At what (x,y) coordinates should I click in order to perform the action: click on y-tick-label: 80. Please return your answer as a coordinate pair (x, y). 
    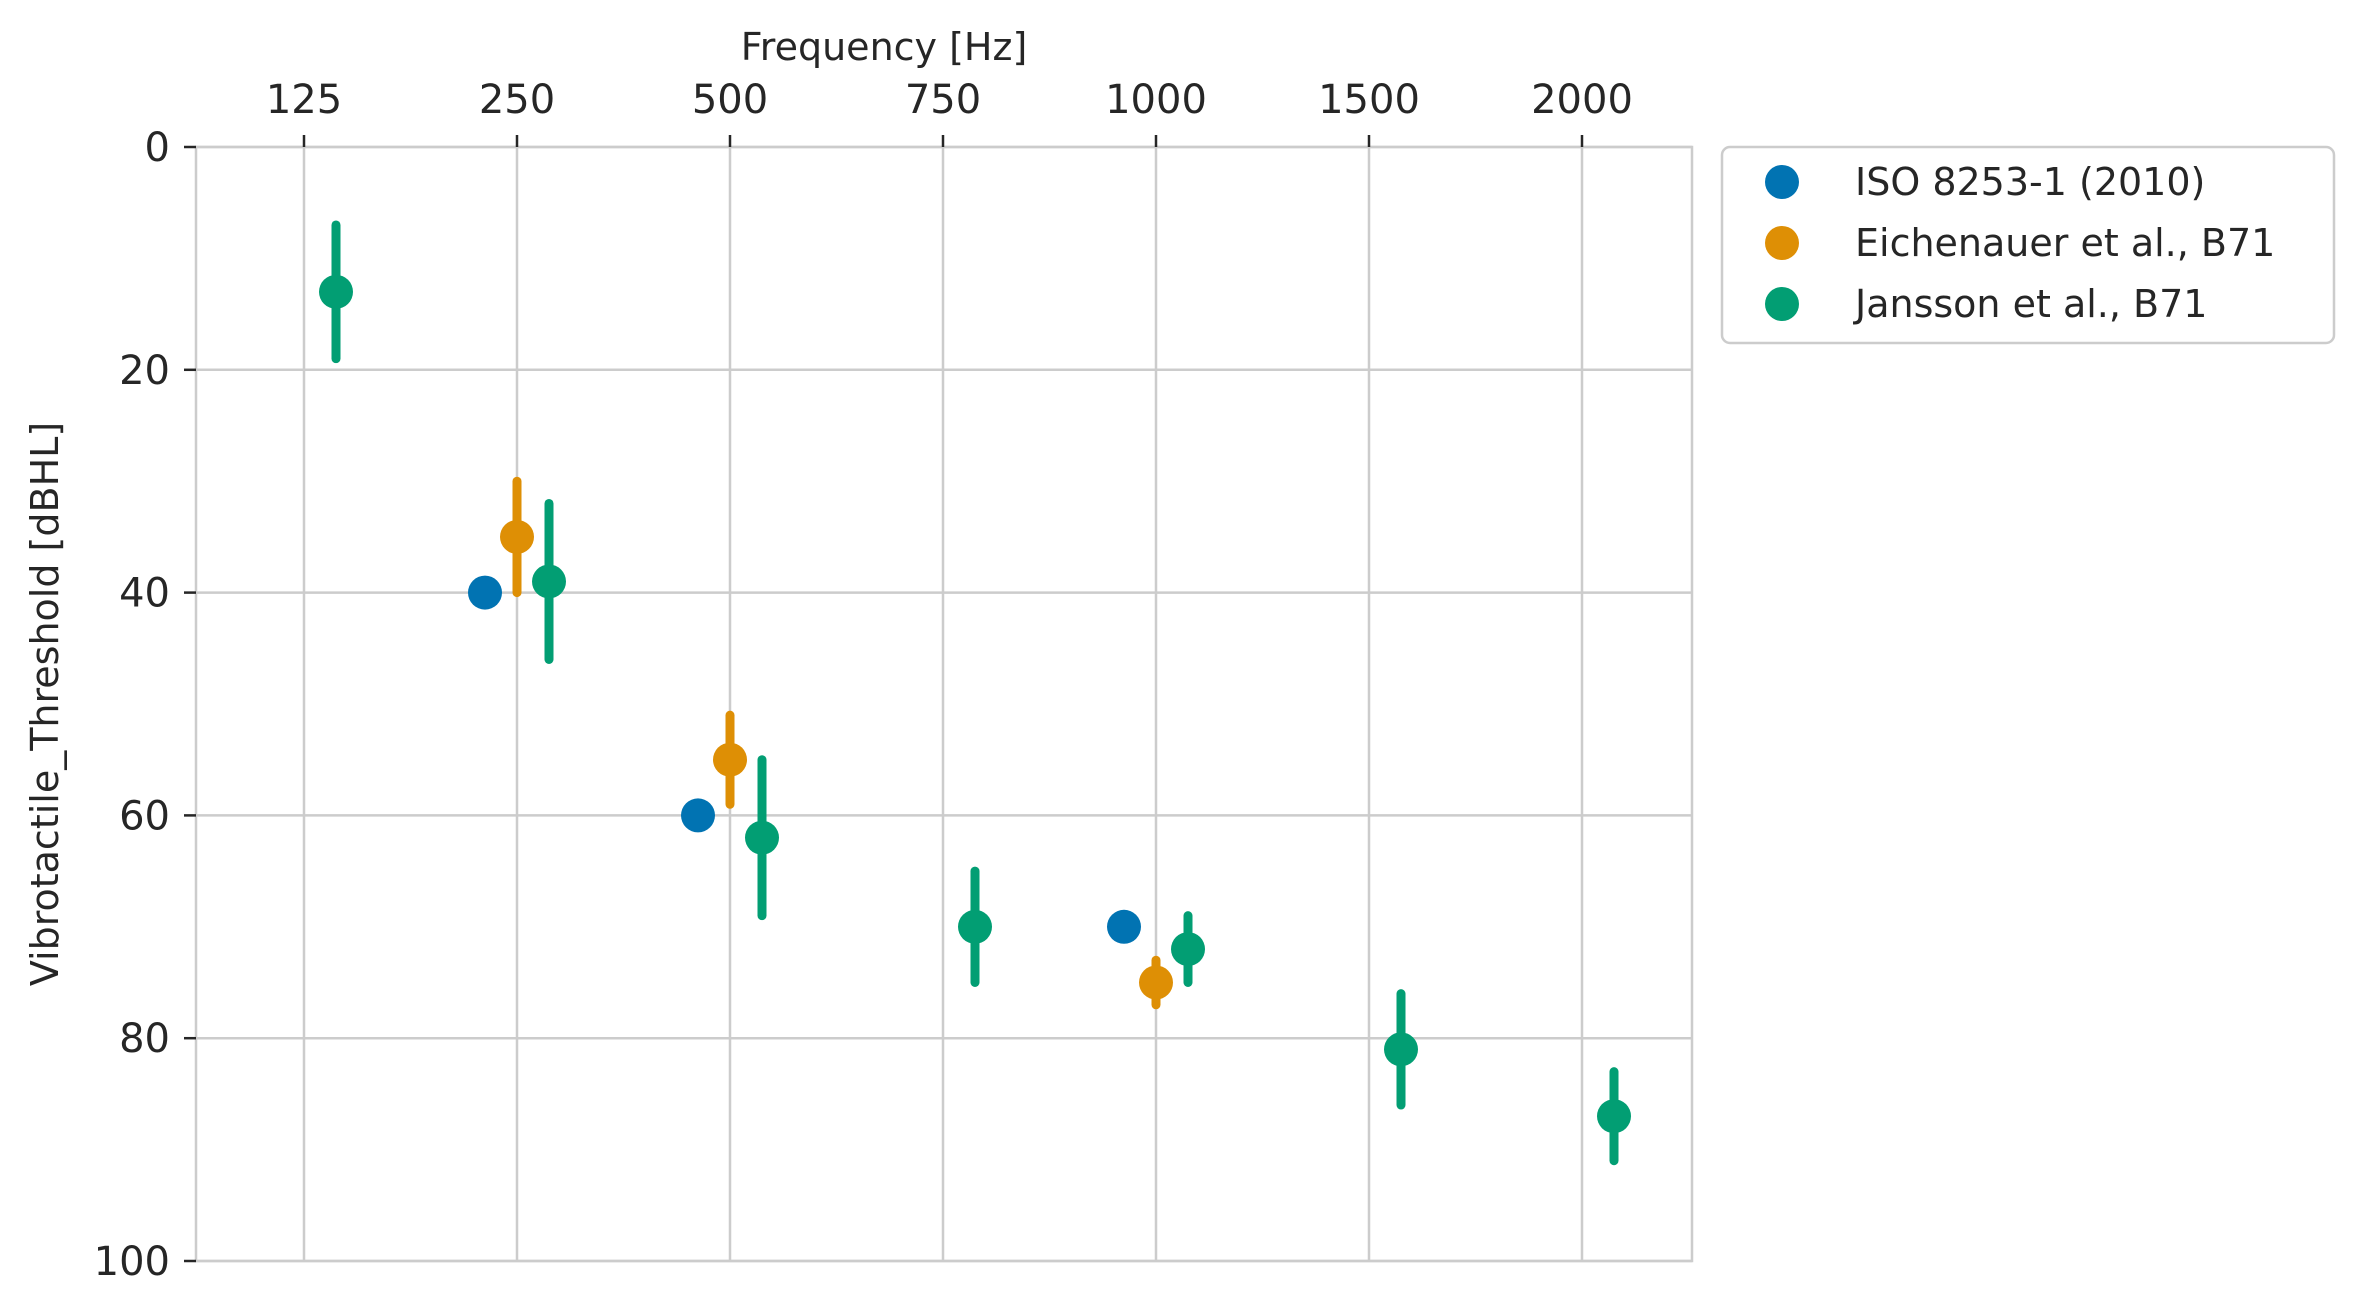
    Looking at the image, I should click on (144, 1039).